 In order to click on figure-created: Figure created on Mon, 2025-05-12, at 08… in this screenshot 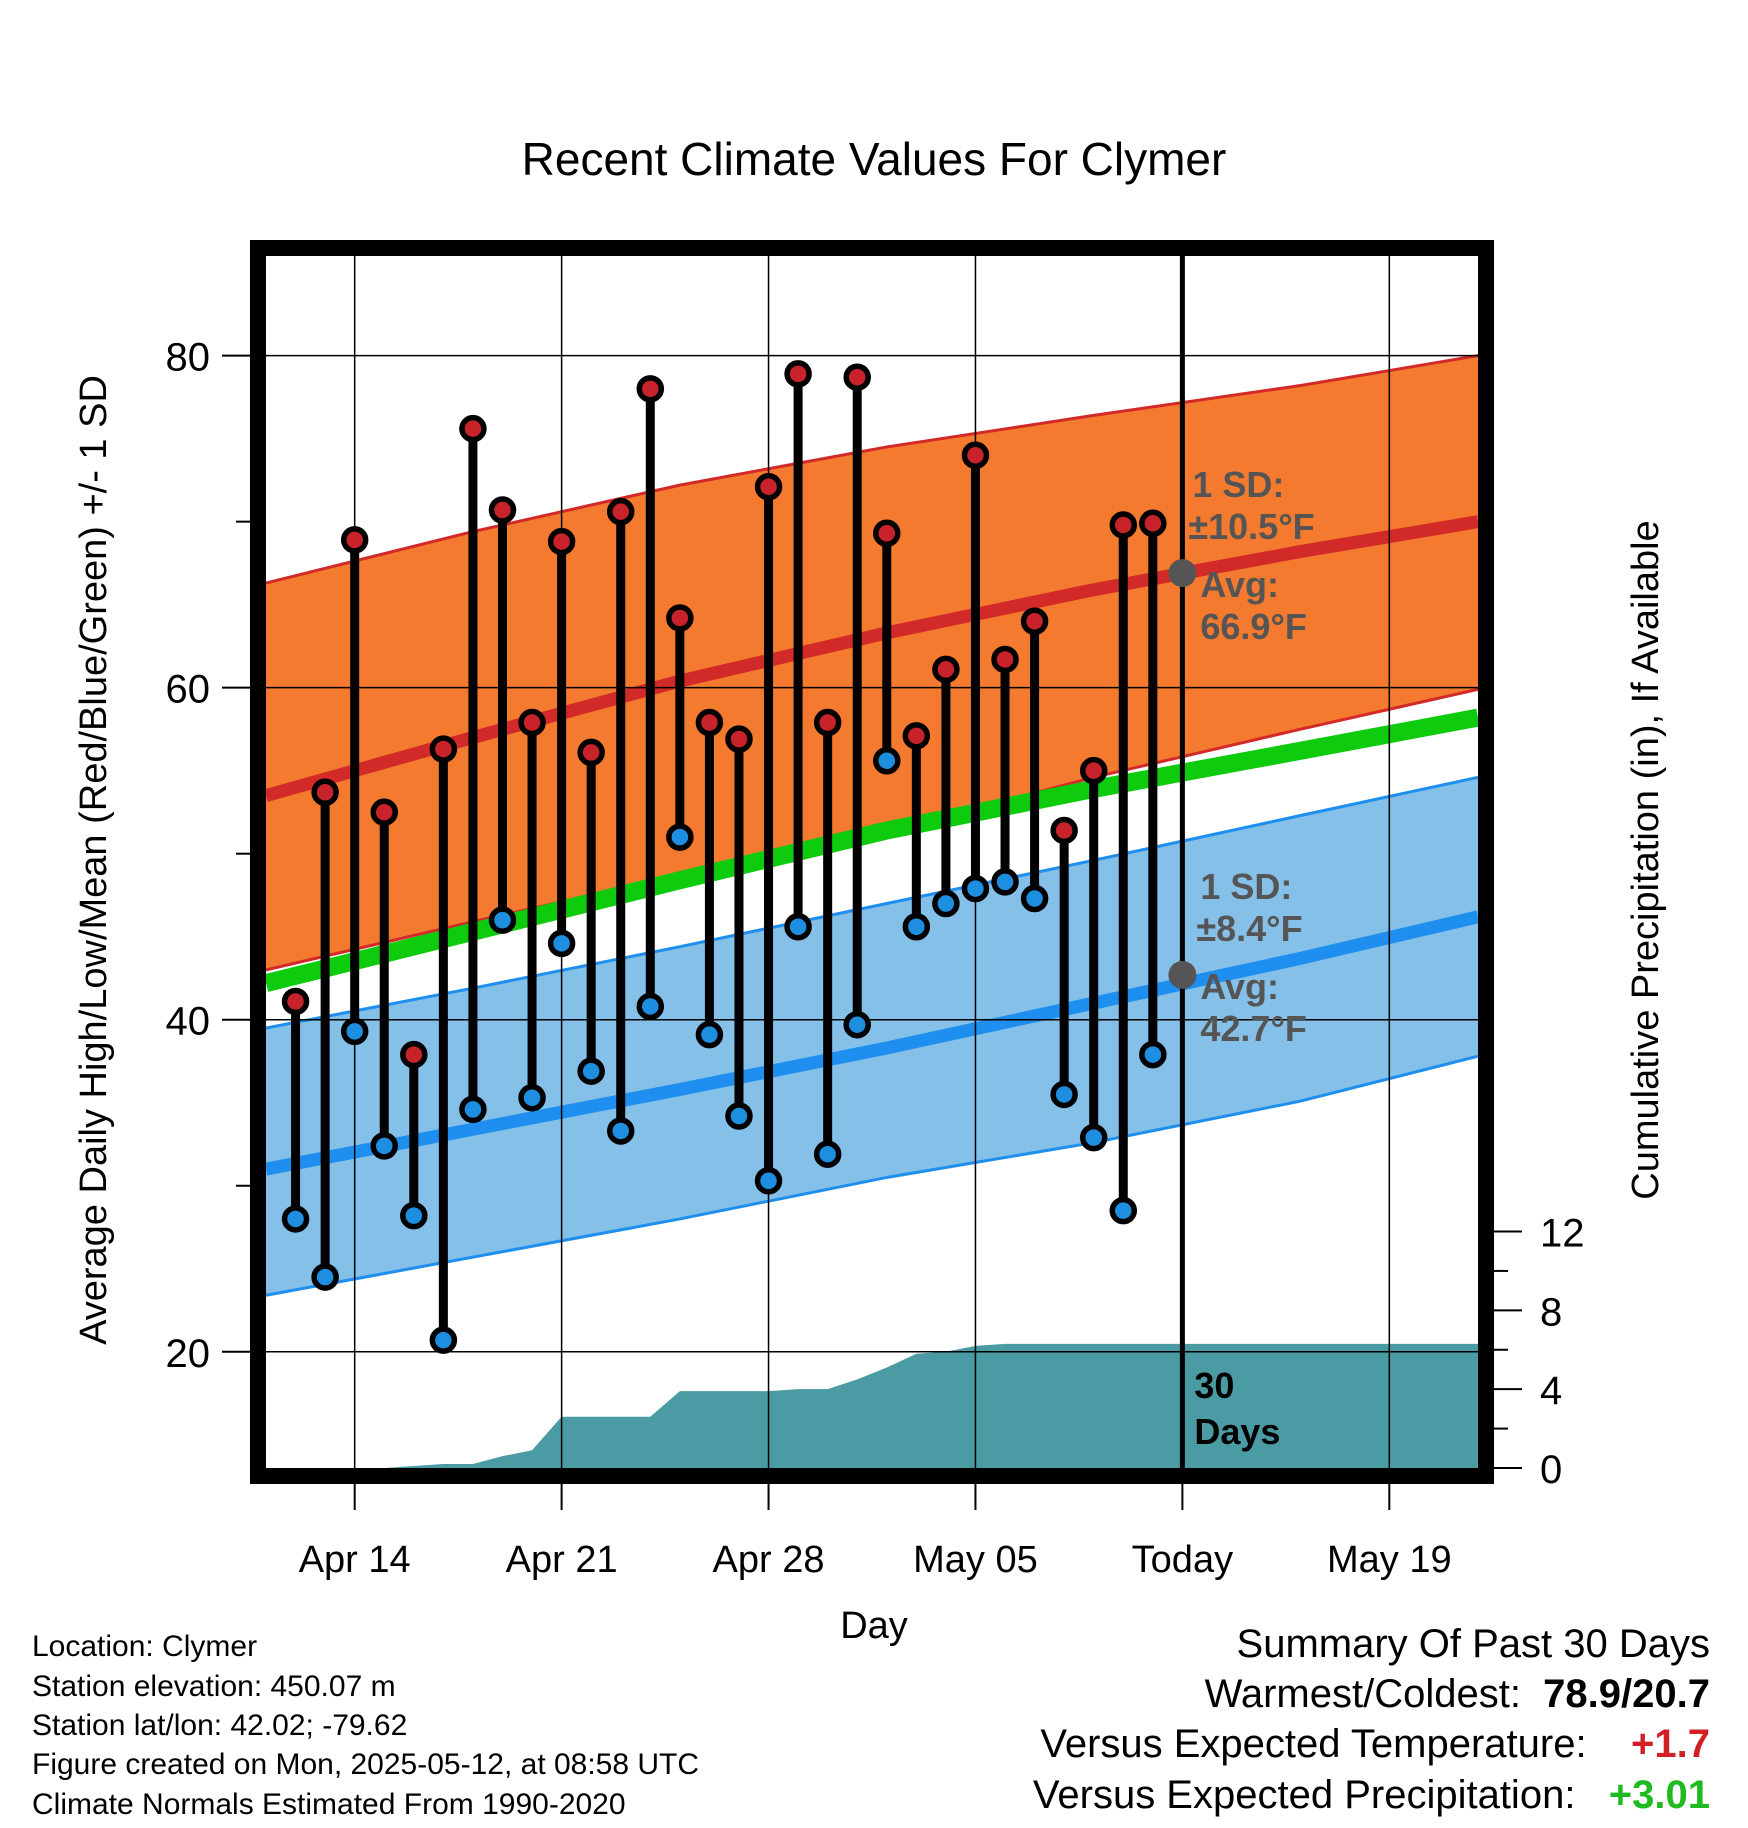, I will do `click(366, 1764)`.